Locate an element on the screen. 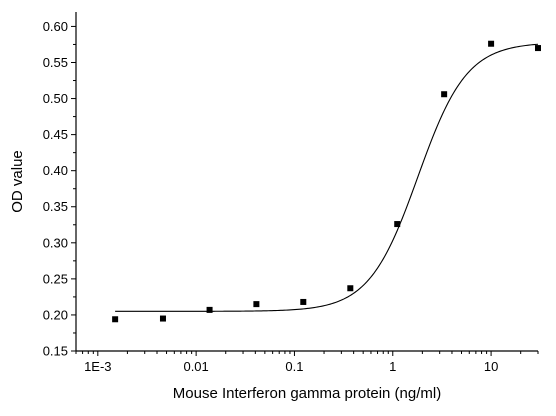 The width and height of the screenshot is (556, 416). x-tick-label: 0.1 is located at coordinates (294, 366).